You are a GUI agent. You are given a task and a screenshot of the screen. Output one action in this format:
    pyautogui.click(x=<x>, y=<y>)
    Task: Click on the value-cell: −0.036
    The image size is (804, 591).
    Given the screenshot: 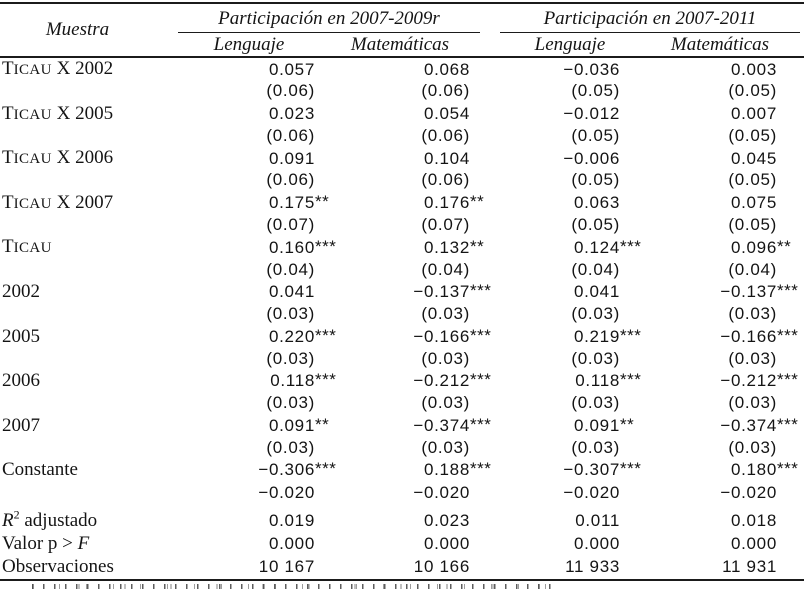 What is the action you would take?
    pyautogui.click(x=591, y=69)
    